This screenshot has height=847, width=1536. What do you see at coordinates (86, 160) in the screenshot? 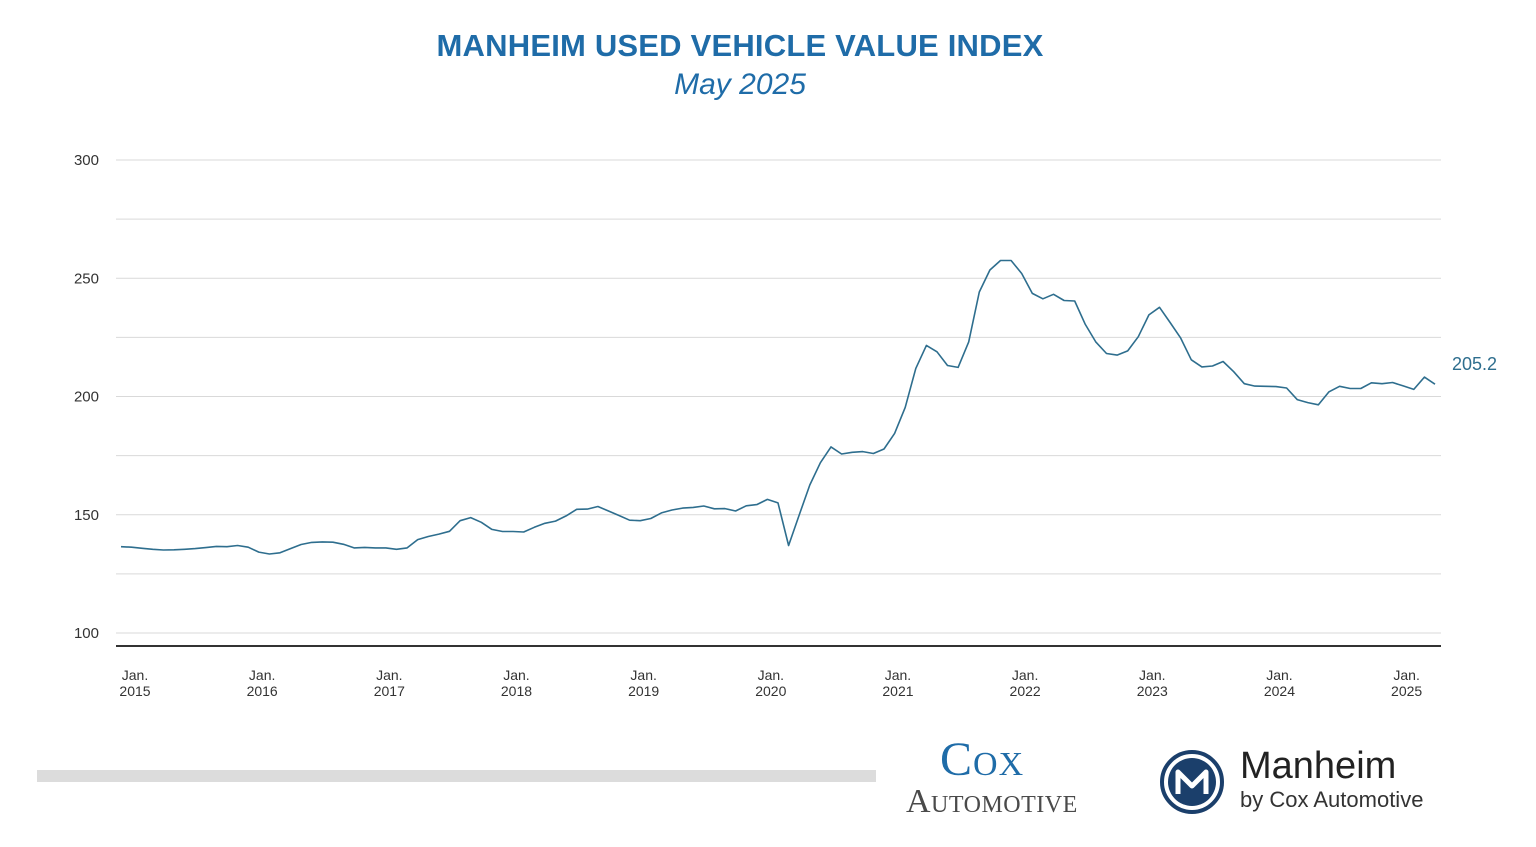
I see `y-tick-label: 300` at bounding box center [86, 160].